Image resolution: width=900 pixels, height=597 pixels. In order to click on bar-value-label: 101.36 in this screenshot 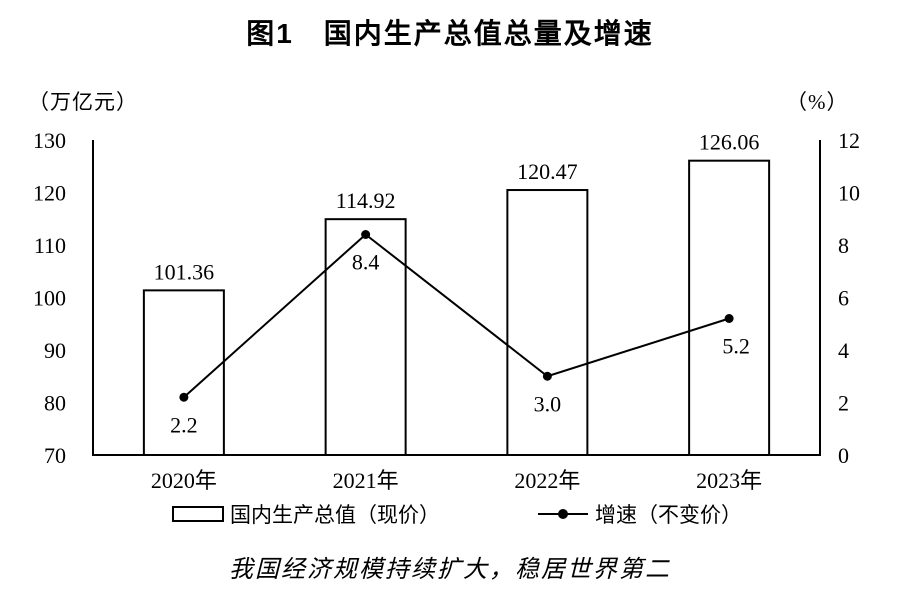, I will do `click(184, 271)`.